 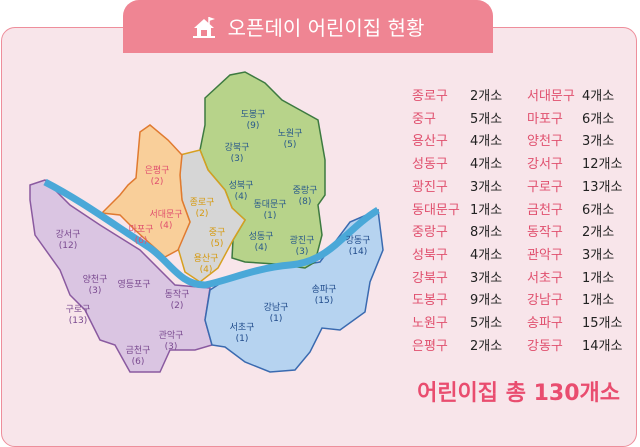 What do you see at coordinates (424, 119) in the screenshot?
I see `legend-district-name: 중구` at bounding box center [424, 119].